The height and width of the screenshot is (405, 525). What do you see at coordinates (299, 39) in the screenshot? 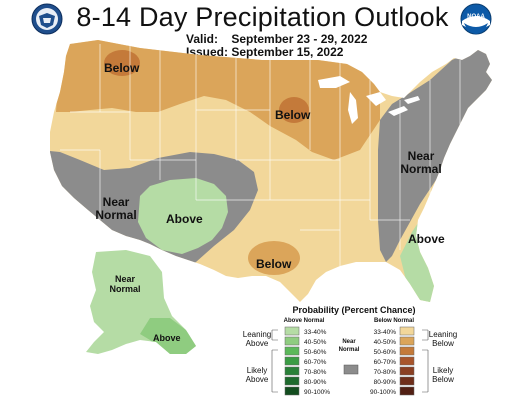
I see `valid-dates: September 23 - 29, 2022` at bounding box center [299, 39].